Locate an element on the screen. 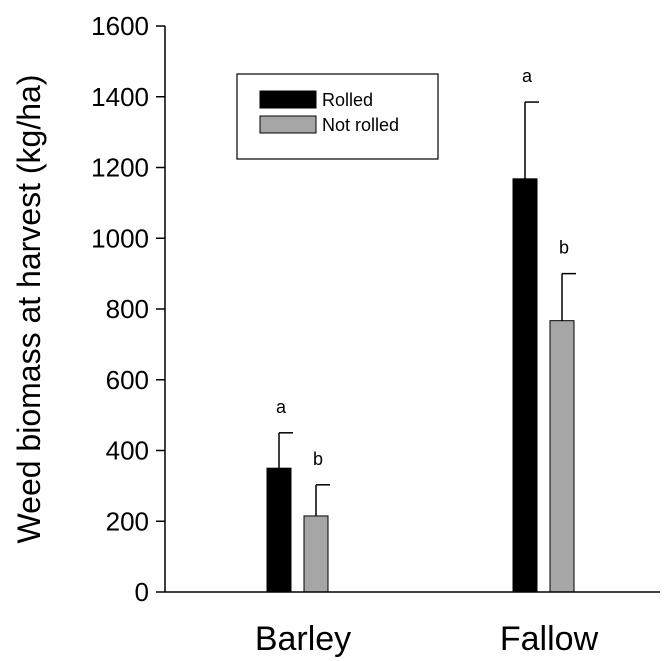  y-axis-title: Weed biomass at harvest (kg/ha) is located at coordinates (29, 309).